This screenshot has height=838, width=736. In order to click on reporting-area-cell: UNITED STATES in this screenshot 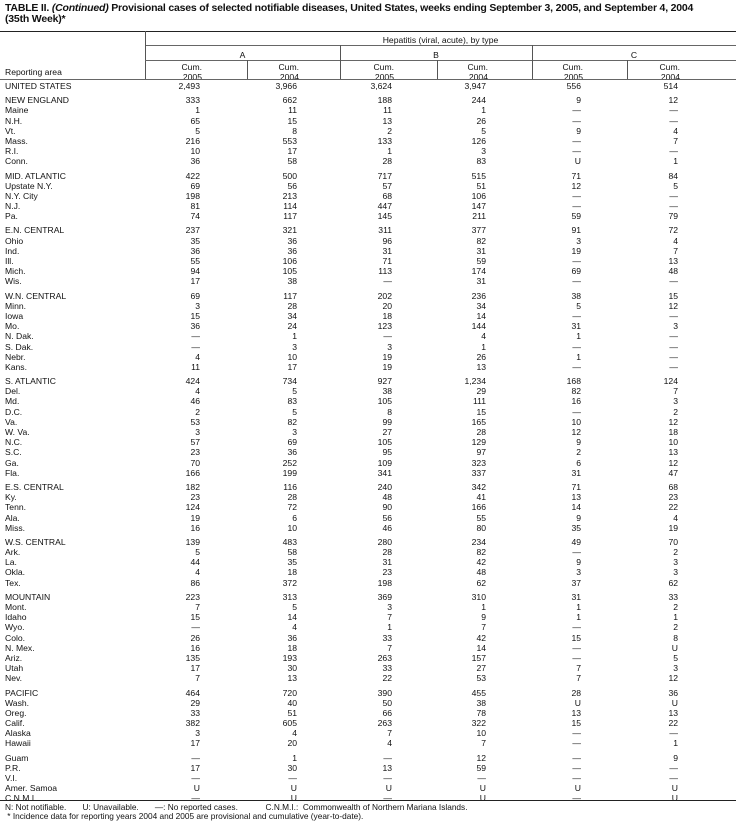, I will do `click(38, 86)`.